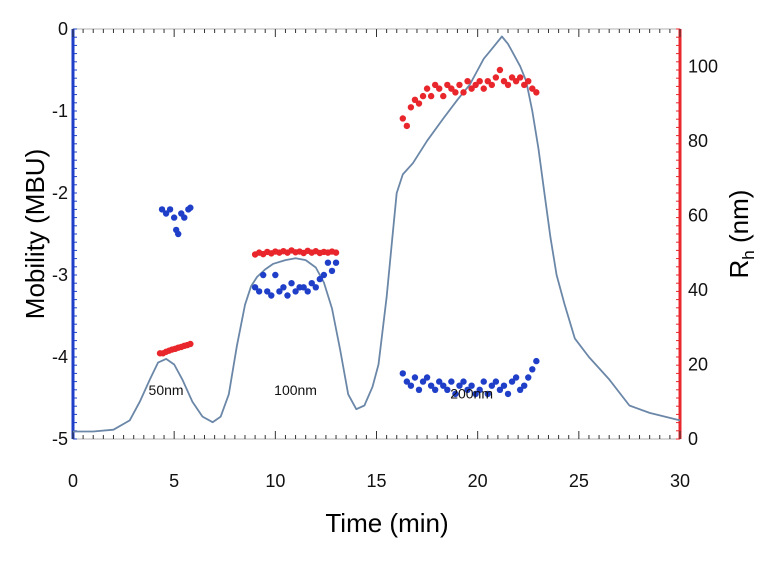 Image resolution: width=772 pixels, height=569 pixels. Describe the element at coordinates (693, 439) in the screenshot. I see `right-tick-label: 0` at that location.